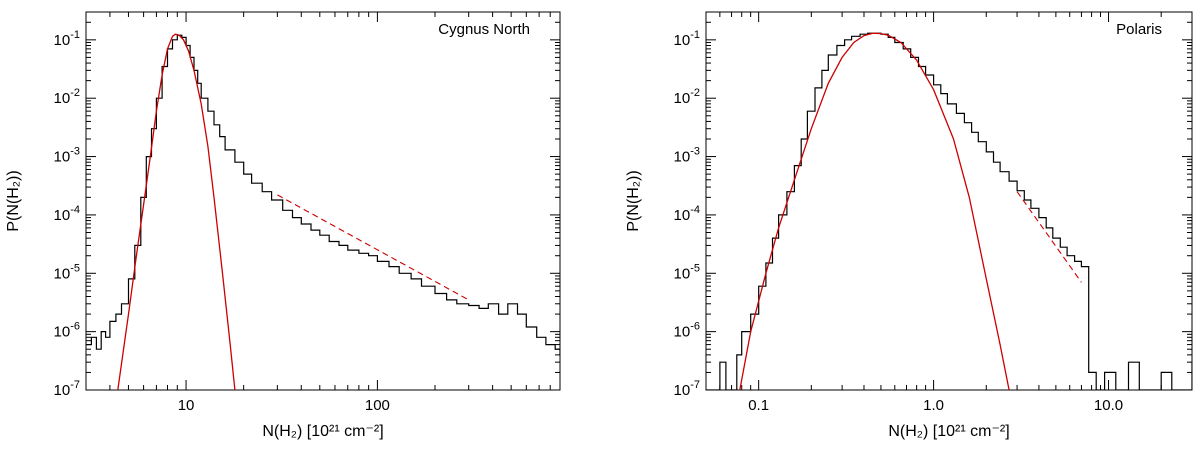 This screenshot has height=458, width=1200. I want to click on panel-title: Polaris, so click(1139, 29).